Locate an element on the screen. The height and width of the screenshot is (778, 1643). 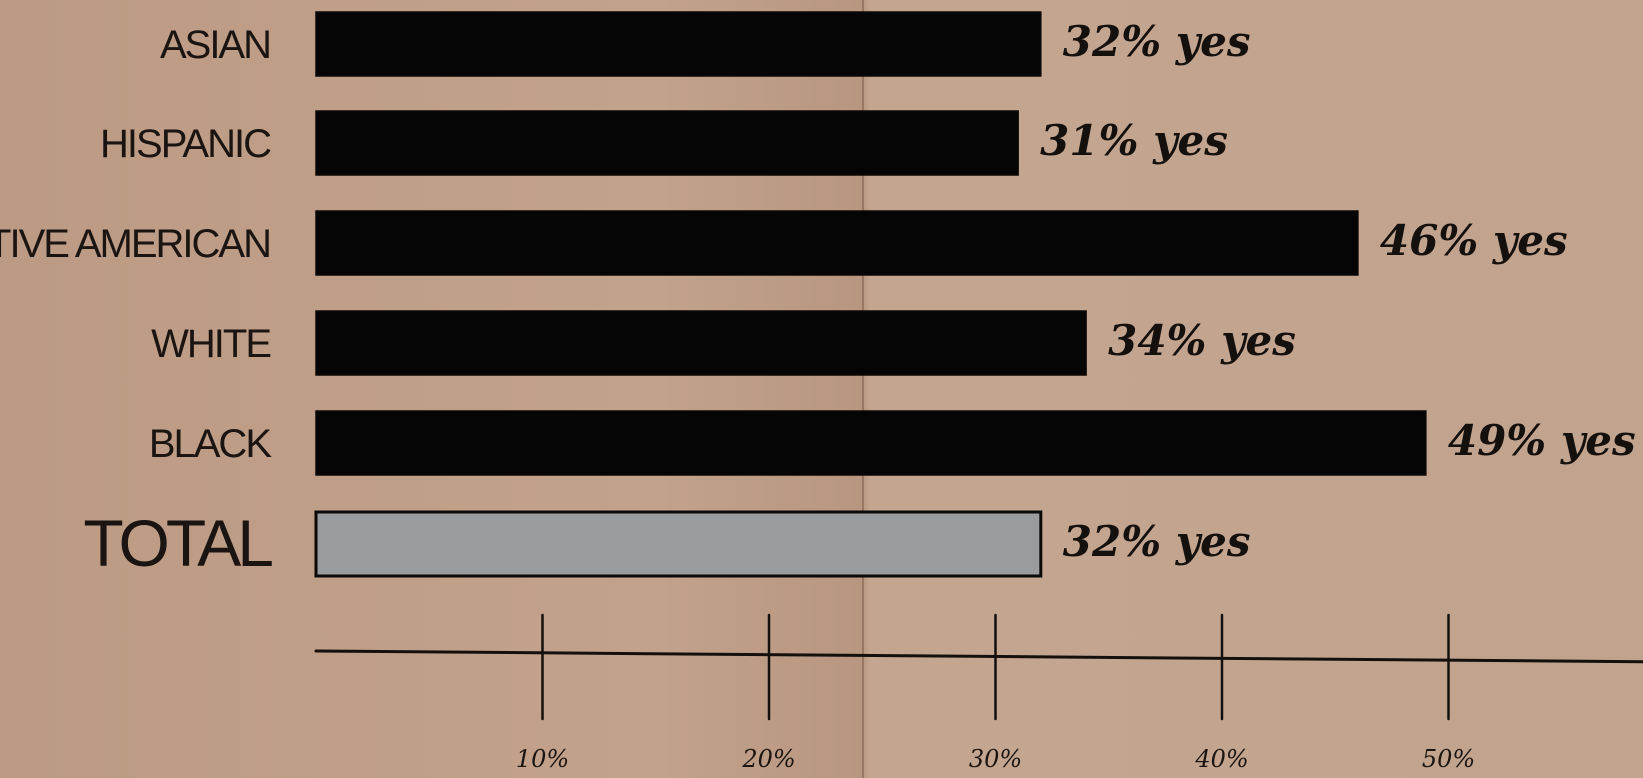
value-label-native-american: 46% yes is located at coordinates (1474, 240).